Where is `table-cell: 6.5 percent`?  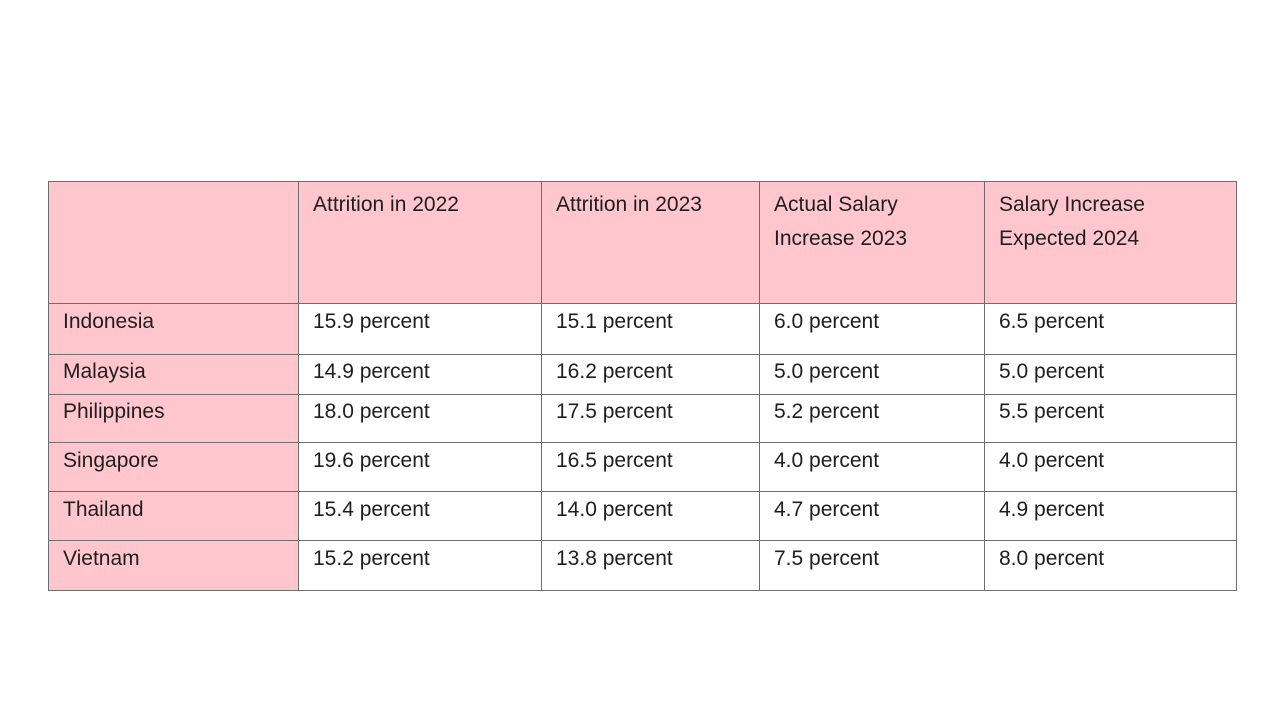 table-cell: 6.5 percent is located at coordinates (1110, 329).